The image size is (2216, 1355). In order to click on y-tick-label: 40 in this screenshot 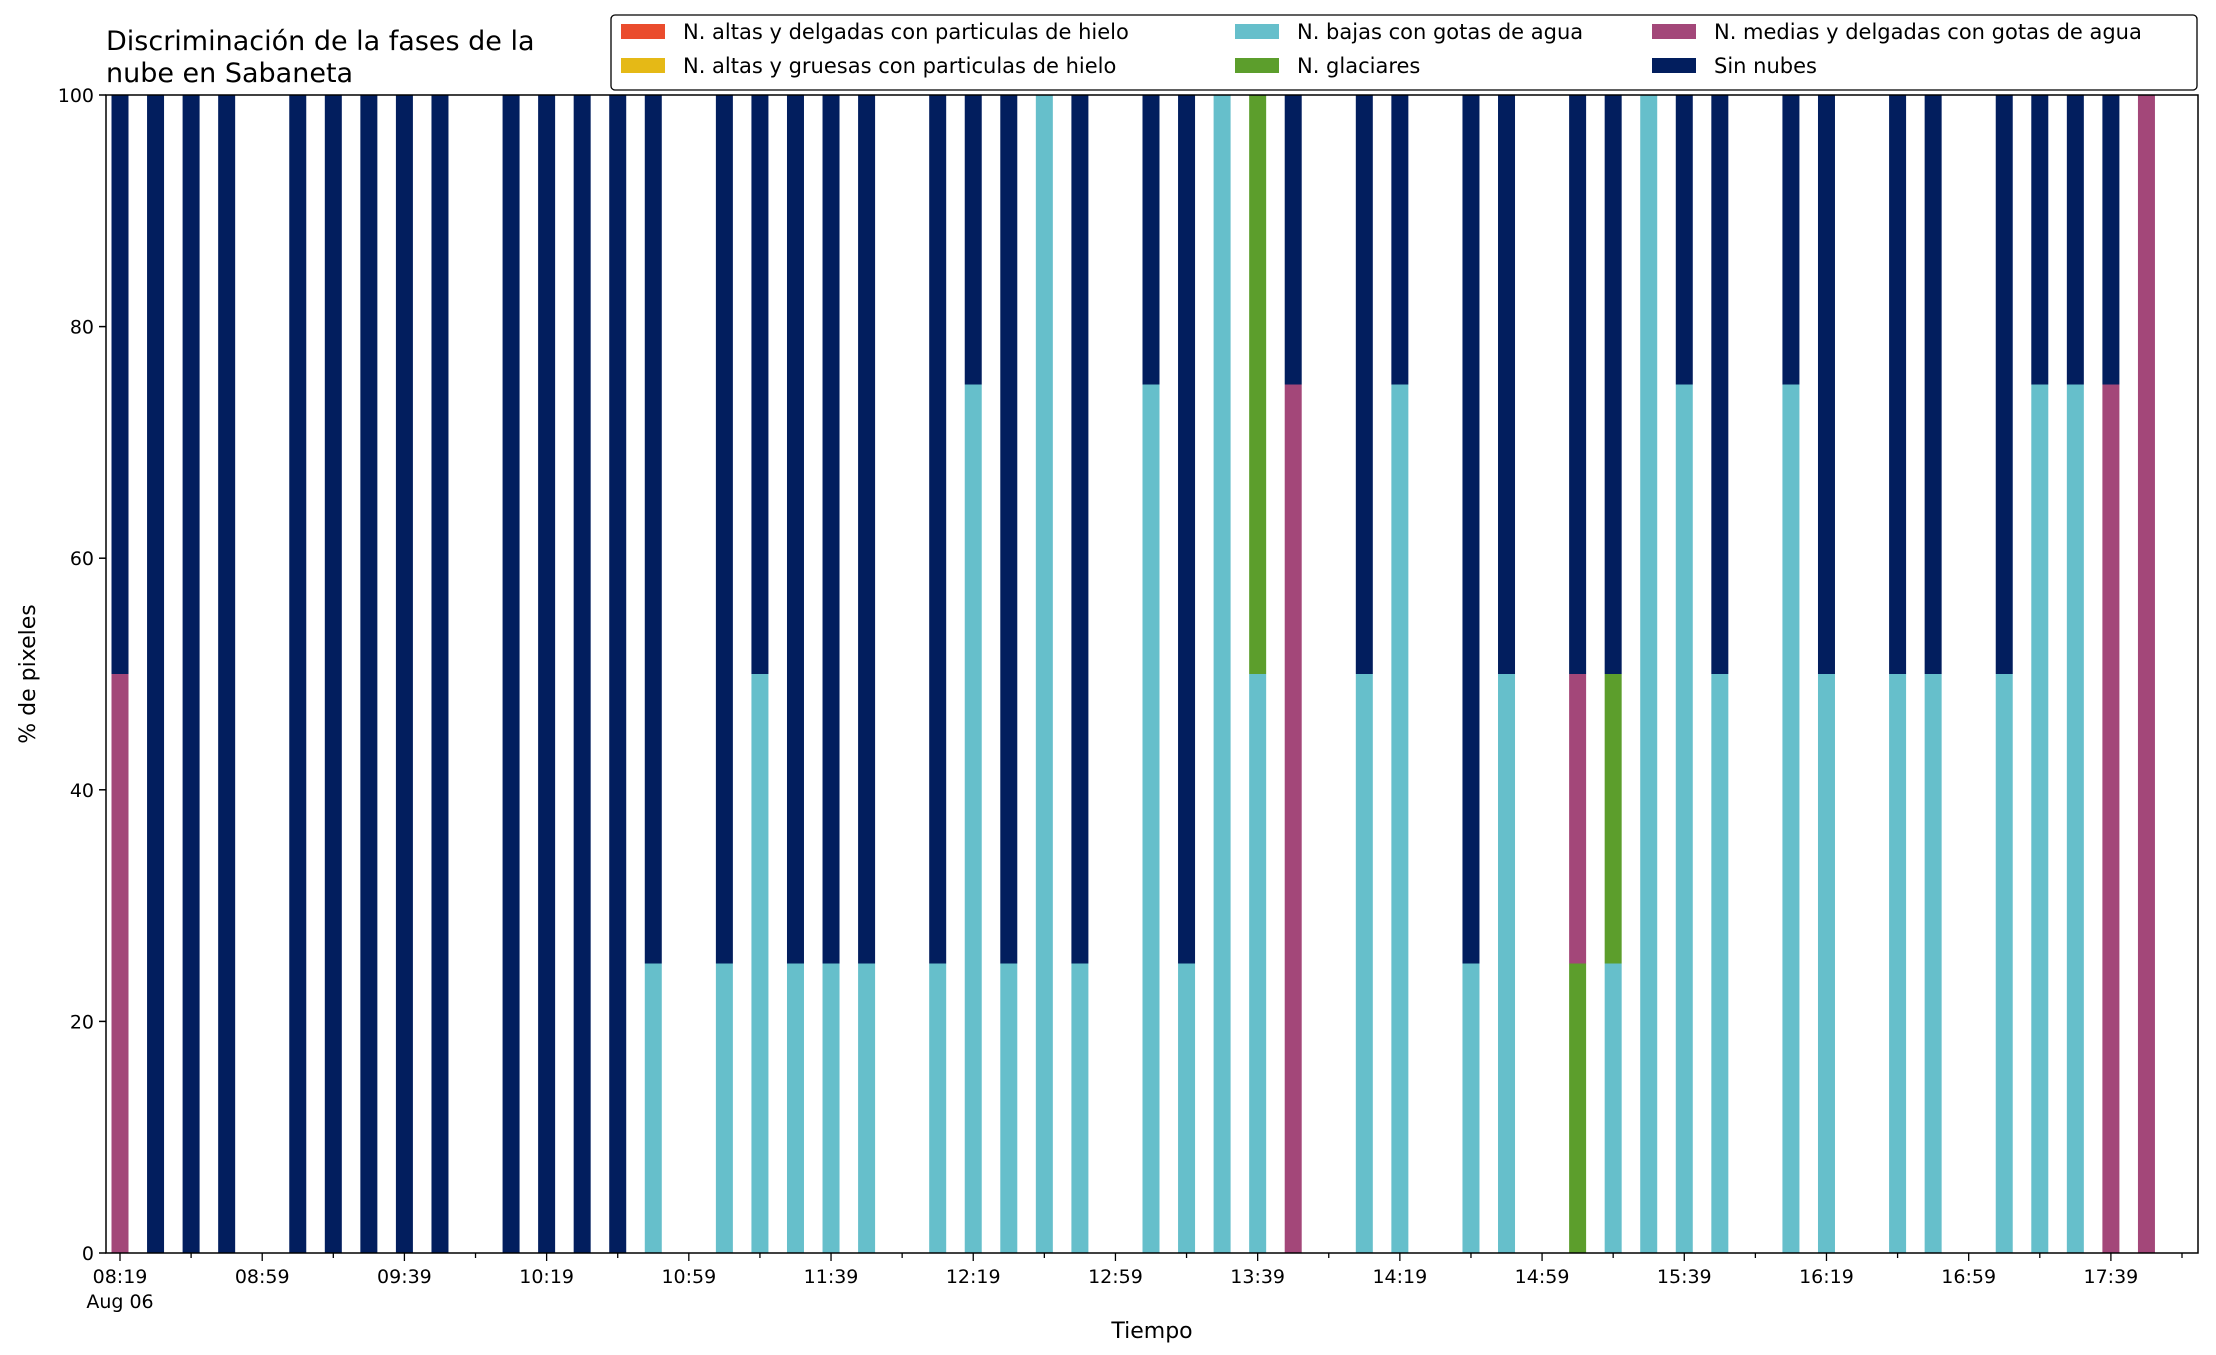, I will do `click(82, 791)`.